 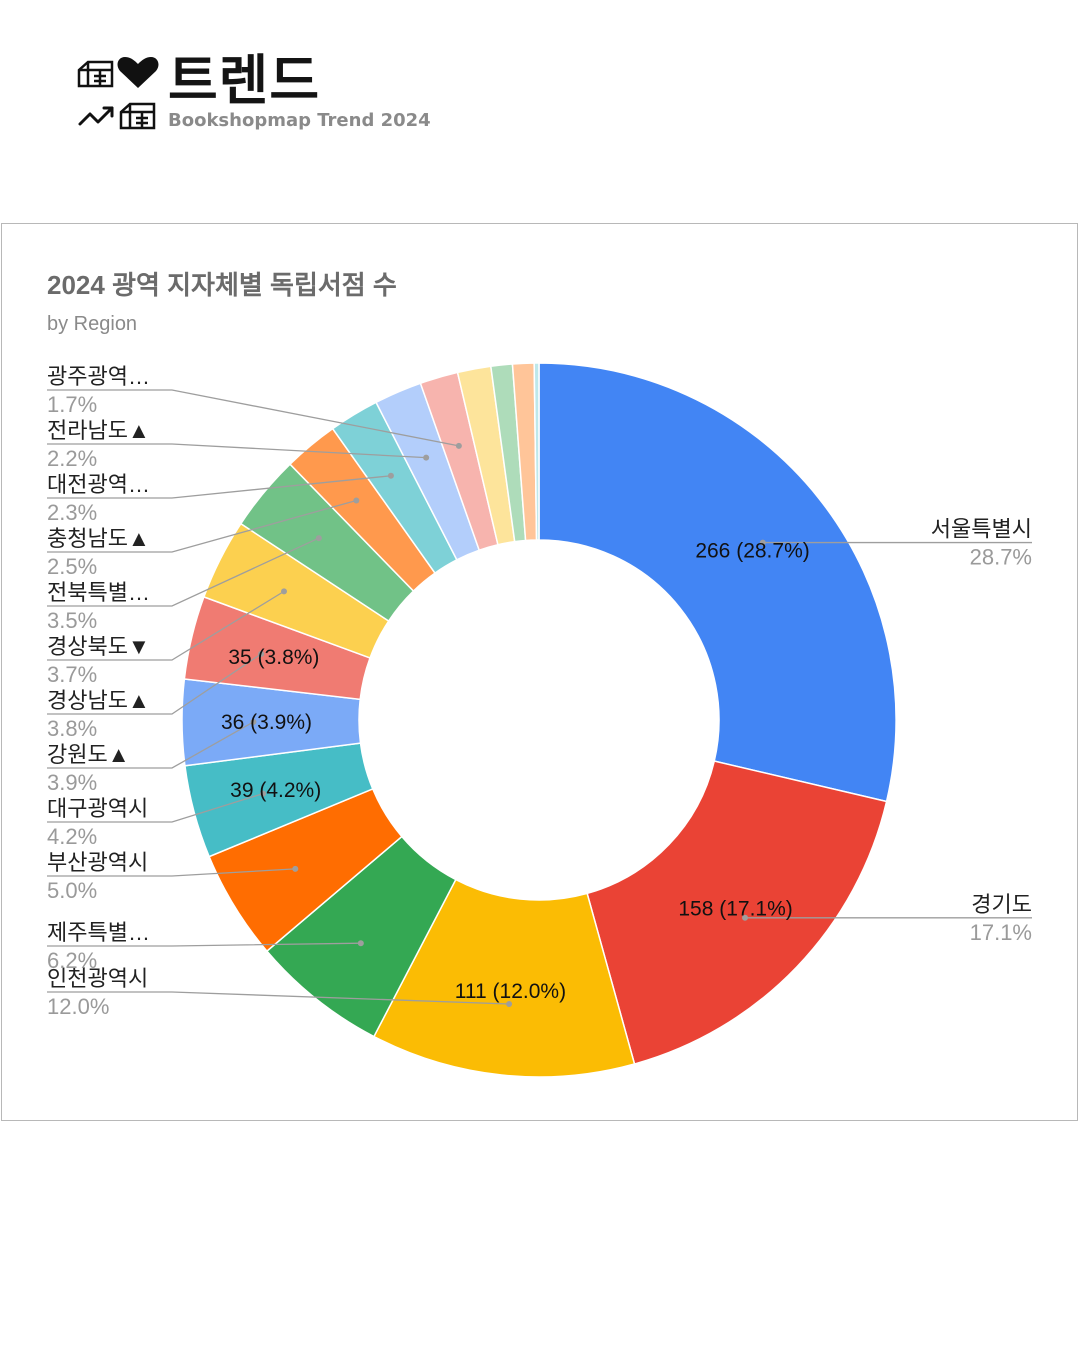 I want to click on slice-percent-label: 2.2%, so click(x=72, y=458).